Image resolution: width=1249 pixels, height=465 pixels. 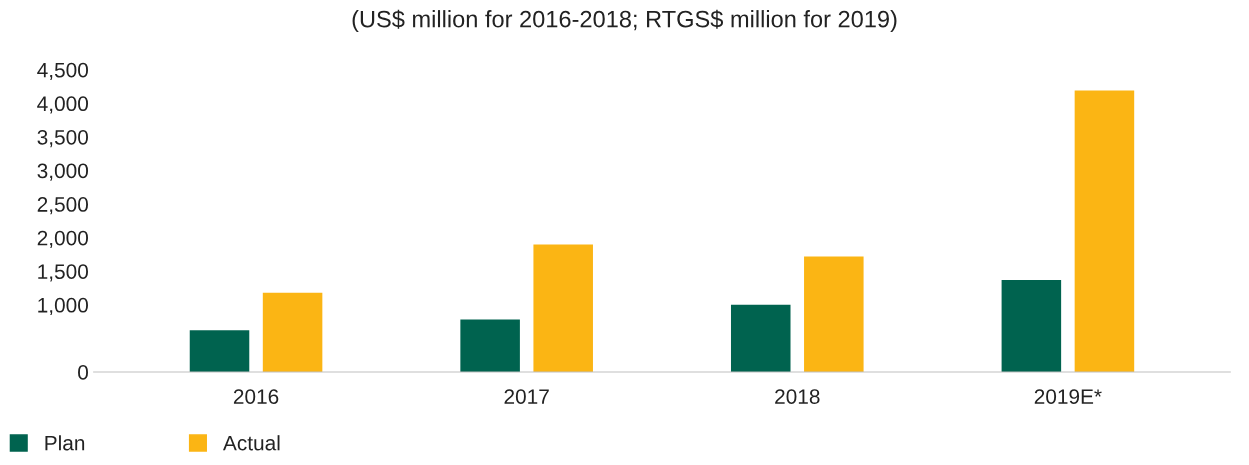 I want to click on y-tick-label: 1,000, so click(x=63, y=306).